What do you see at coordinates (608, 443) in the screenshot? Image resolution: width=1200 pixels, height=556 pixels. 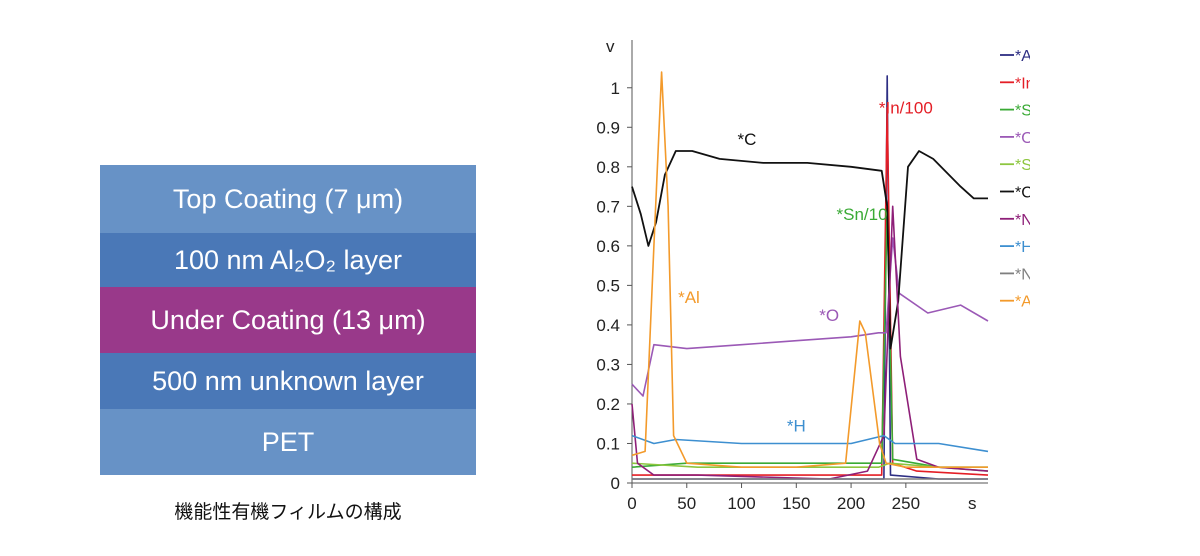 I see `y-tick-label: 0.1` at bounding box center [608, 443].